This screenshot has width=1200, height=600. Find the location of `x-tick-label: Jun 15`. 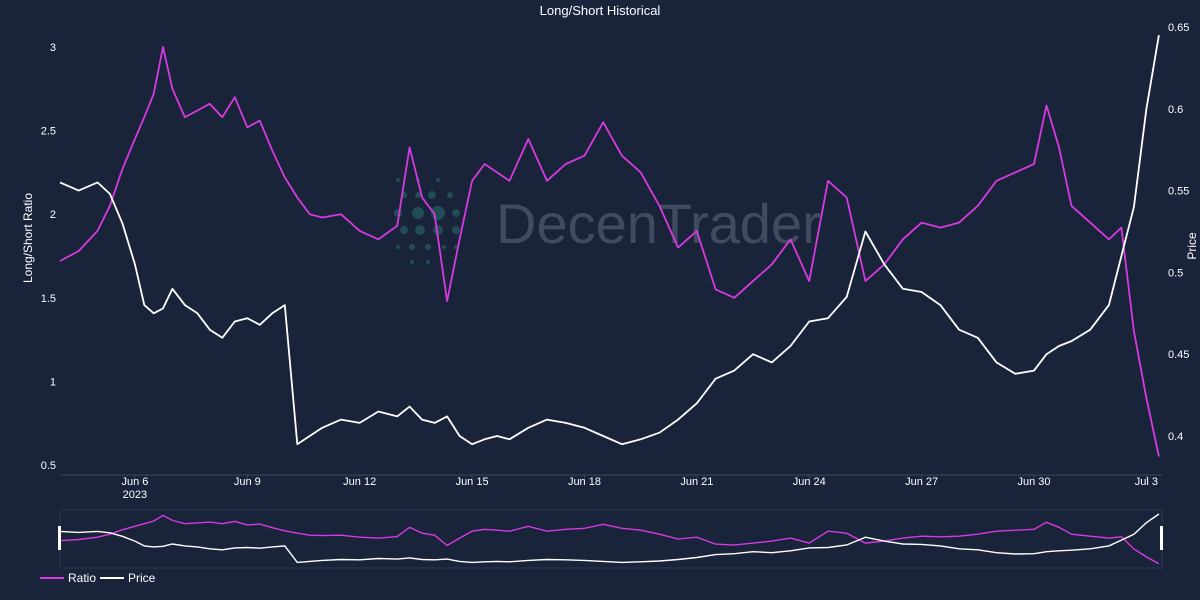

x-tick-label: Jun 15 is located at coordinates (472, 482).